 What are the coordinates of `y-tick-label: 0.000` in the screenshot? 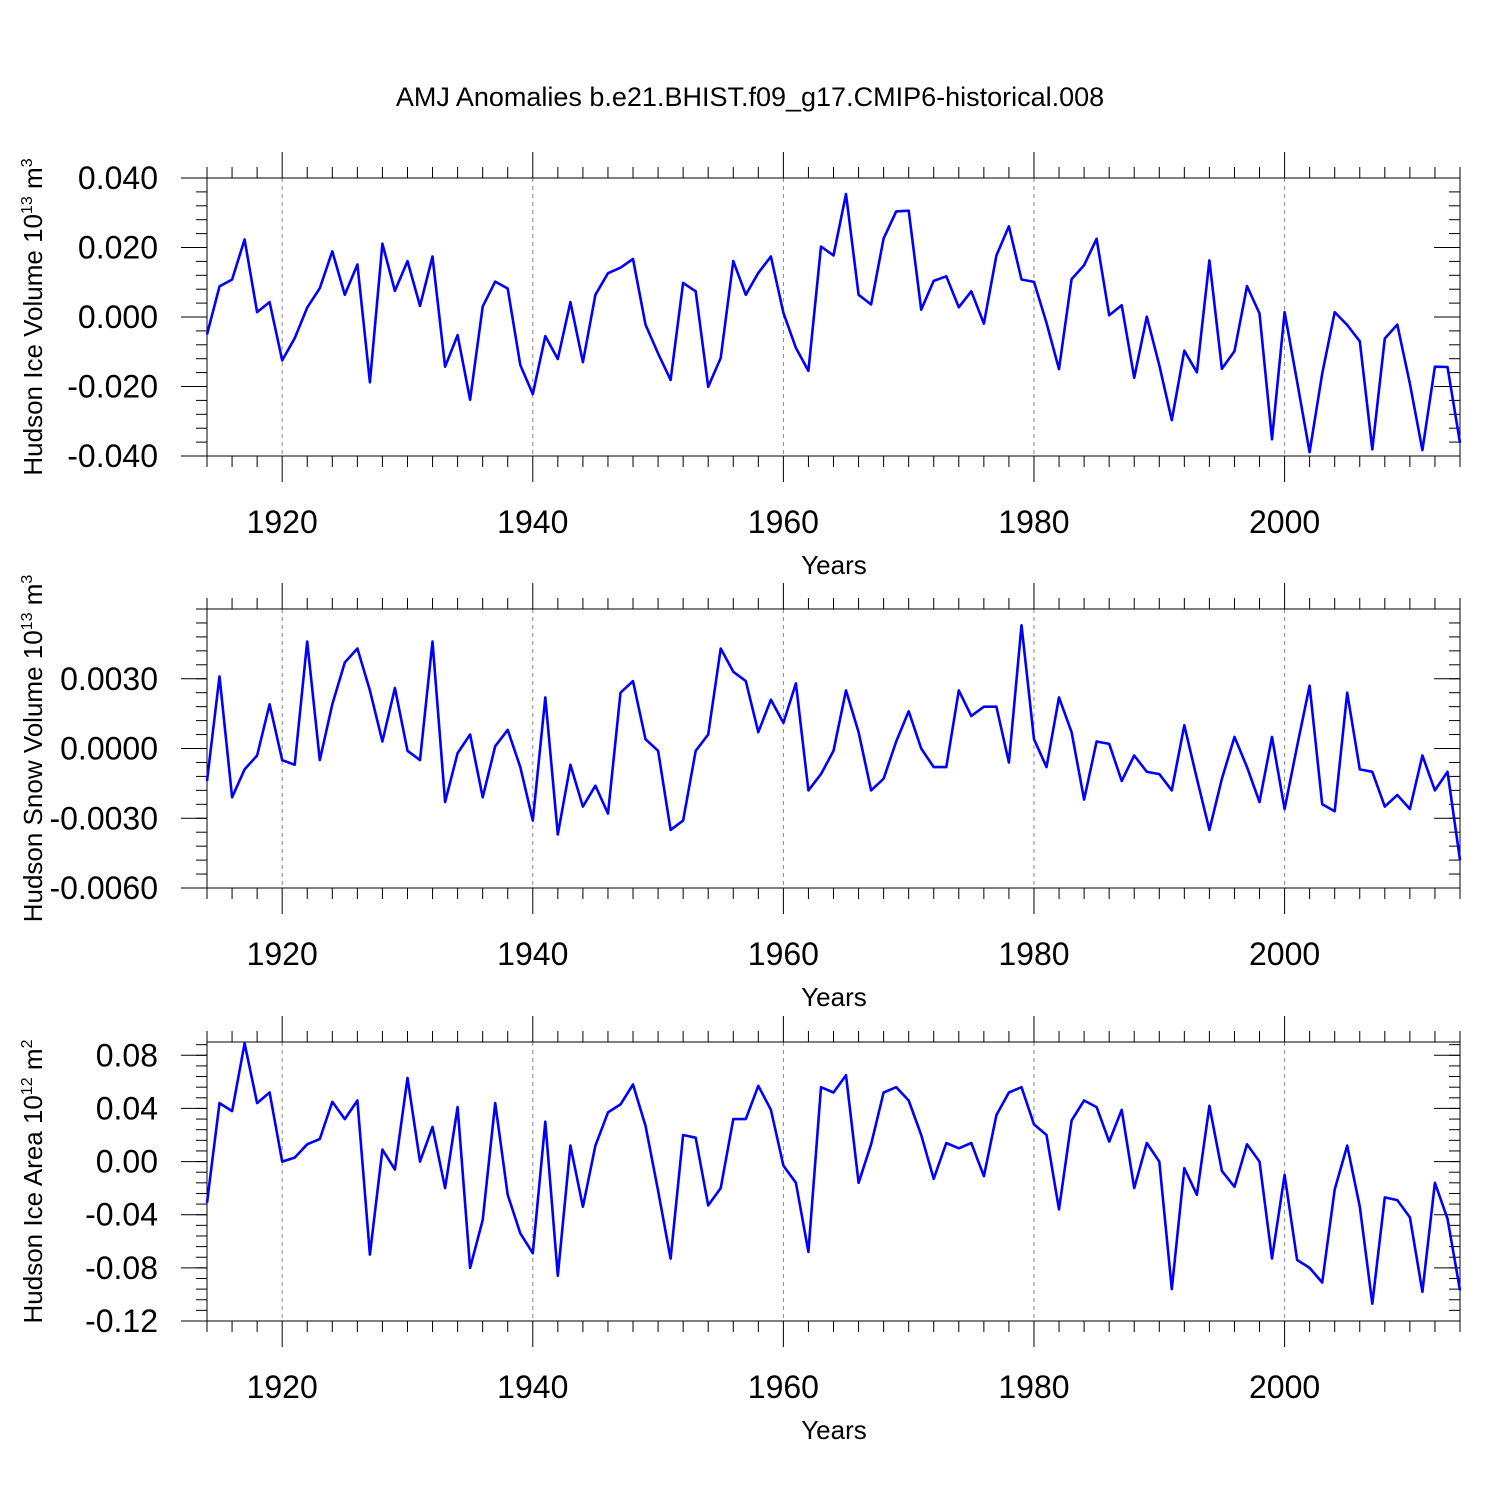 It's located at (118, 317).